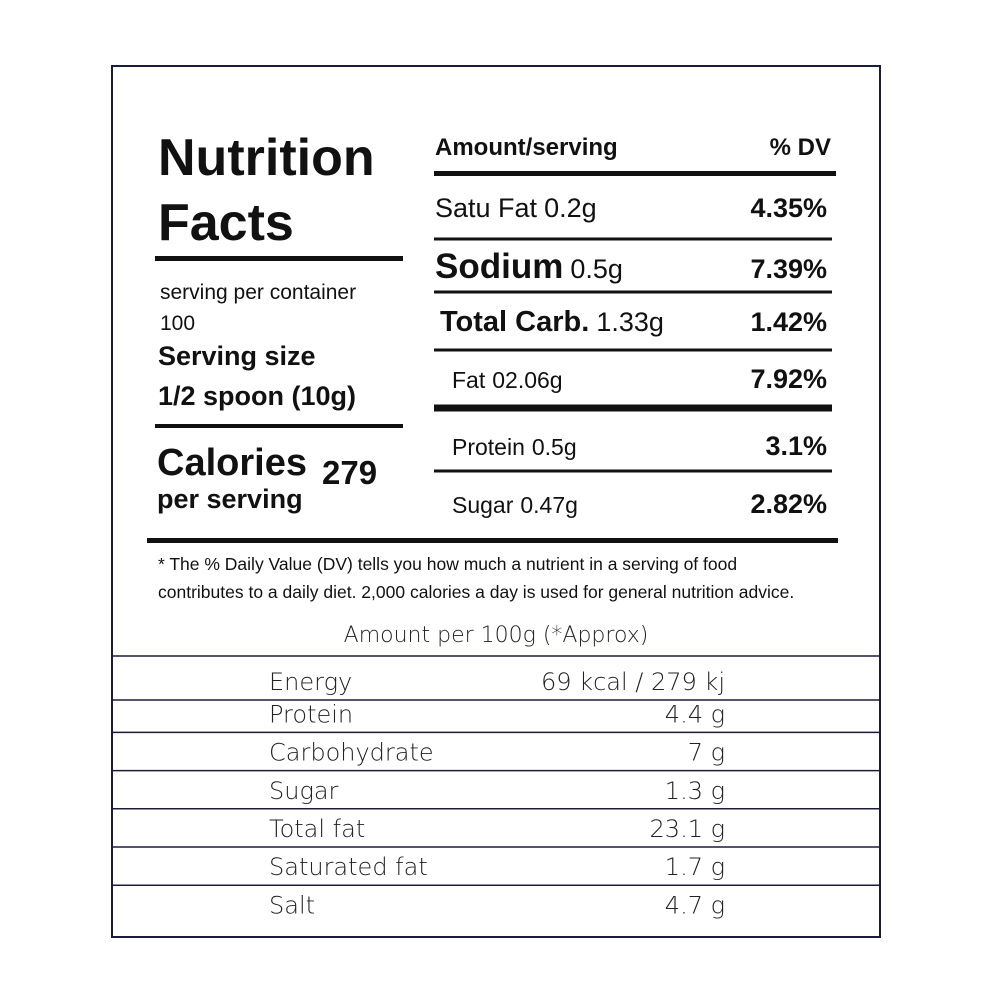 This screenshot has width=1001, height=1001. I want to click on calories-sublabel: per serving, so click(230, 499).